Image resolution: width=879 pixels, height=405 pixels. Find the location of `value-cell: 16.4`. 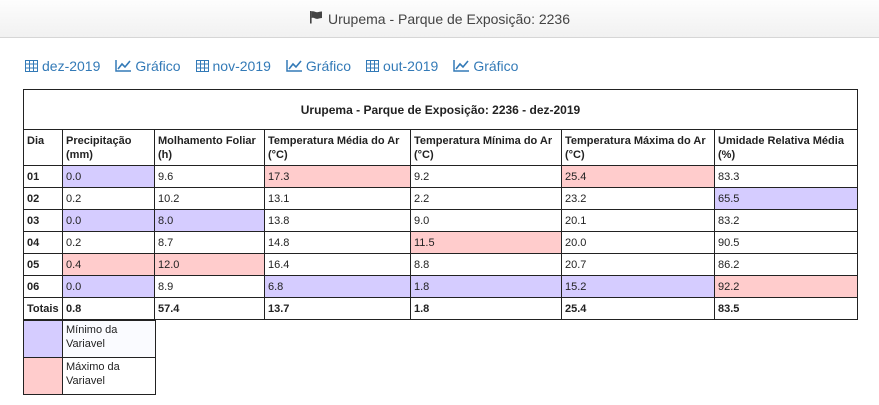

value-cell: 16.4 is located at coordinates (337, 264).